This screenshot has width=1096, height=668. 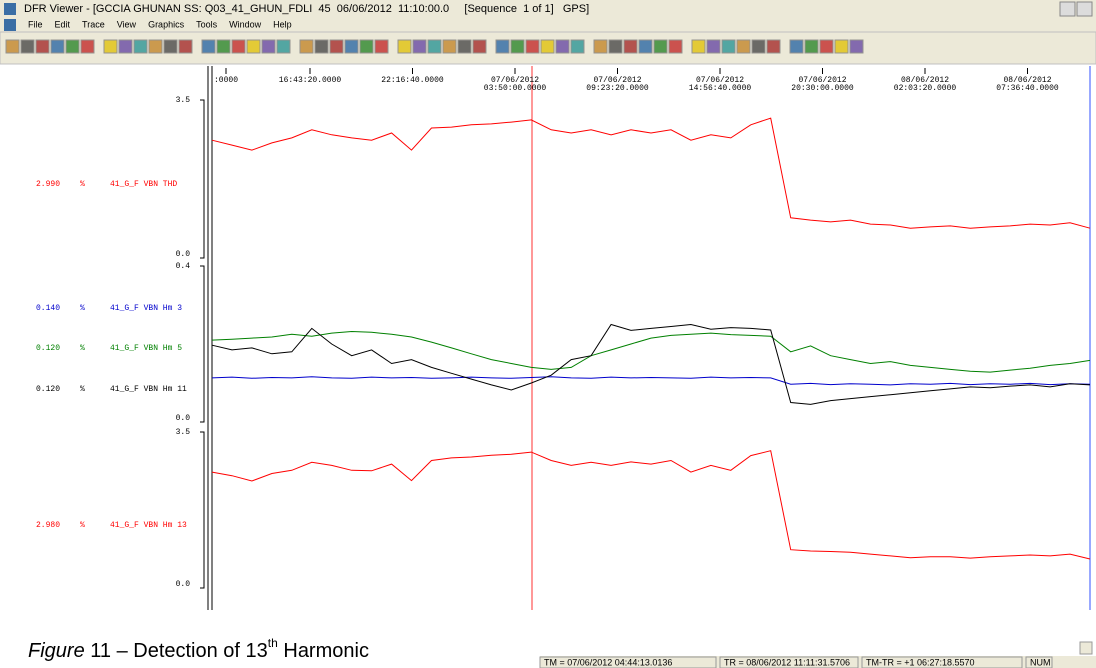 What do you see at coordinates (10, 9) in the screenshot?
I see `app-icon` at bounding box center [10, 9].